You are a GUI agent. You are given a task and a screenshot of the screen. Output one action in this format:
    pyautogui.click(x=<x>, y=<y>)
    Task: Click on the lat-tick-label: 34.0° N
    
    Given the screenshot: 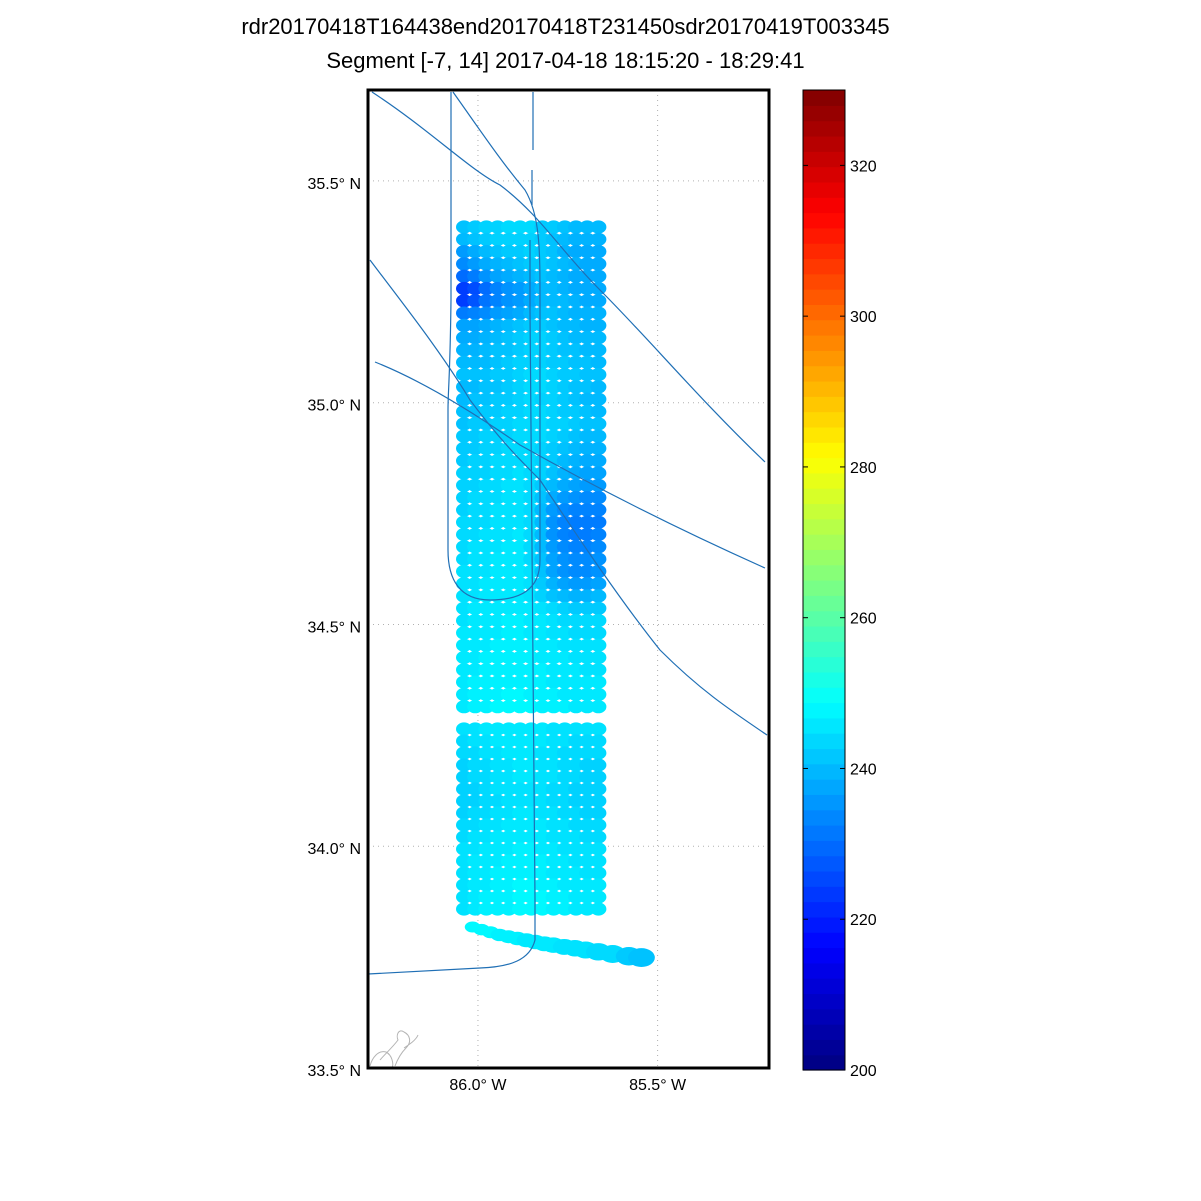 What is the action you would take?
    pyautogui.click(x=334, y=849)
    